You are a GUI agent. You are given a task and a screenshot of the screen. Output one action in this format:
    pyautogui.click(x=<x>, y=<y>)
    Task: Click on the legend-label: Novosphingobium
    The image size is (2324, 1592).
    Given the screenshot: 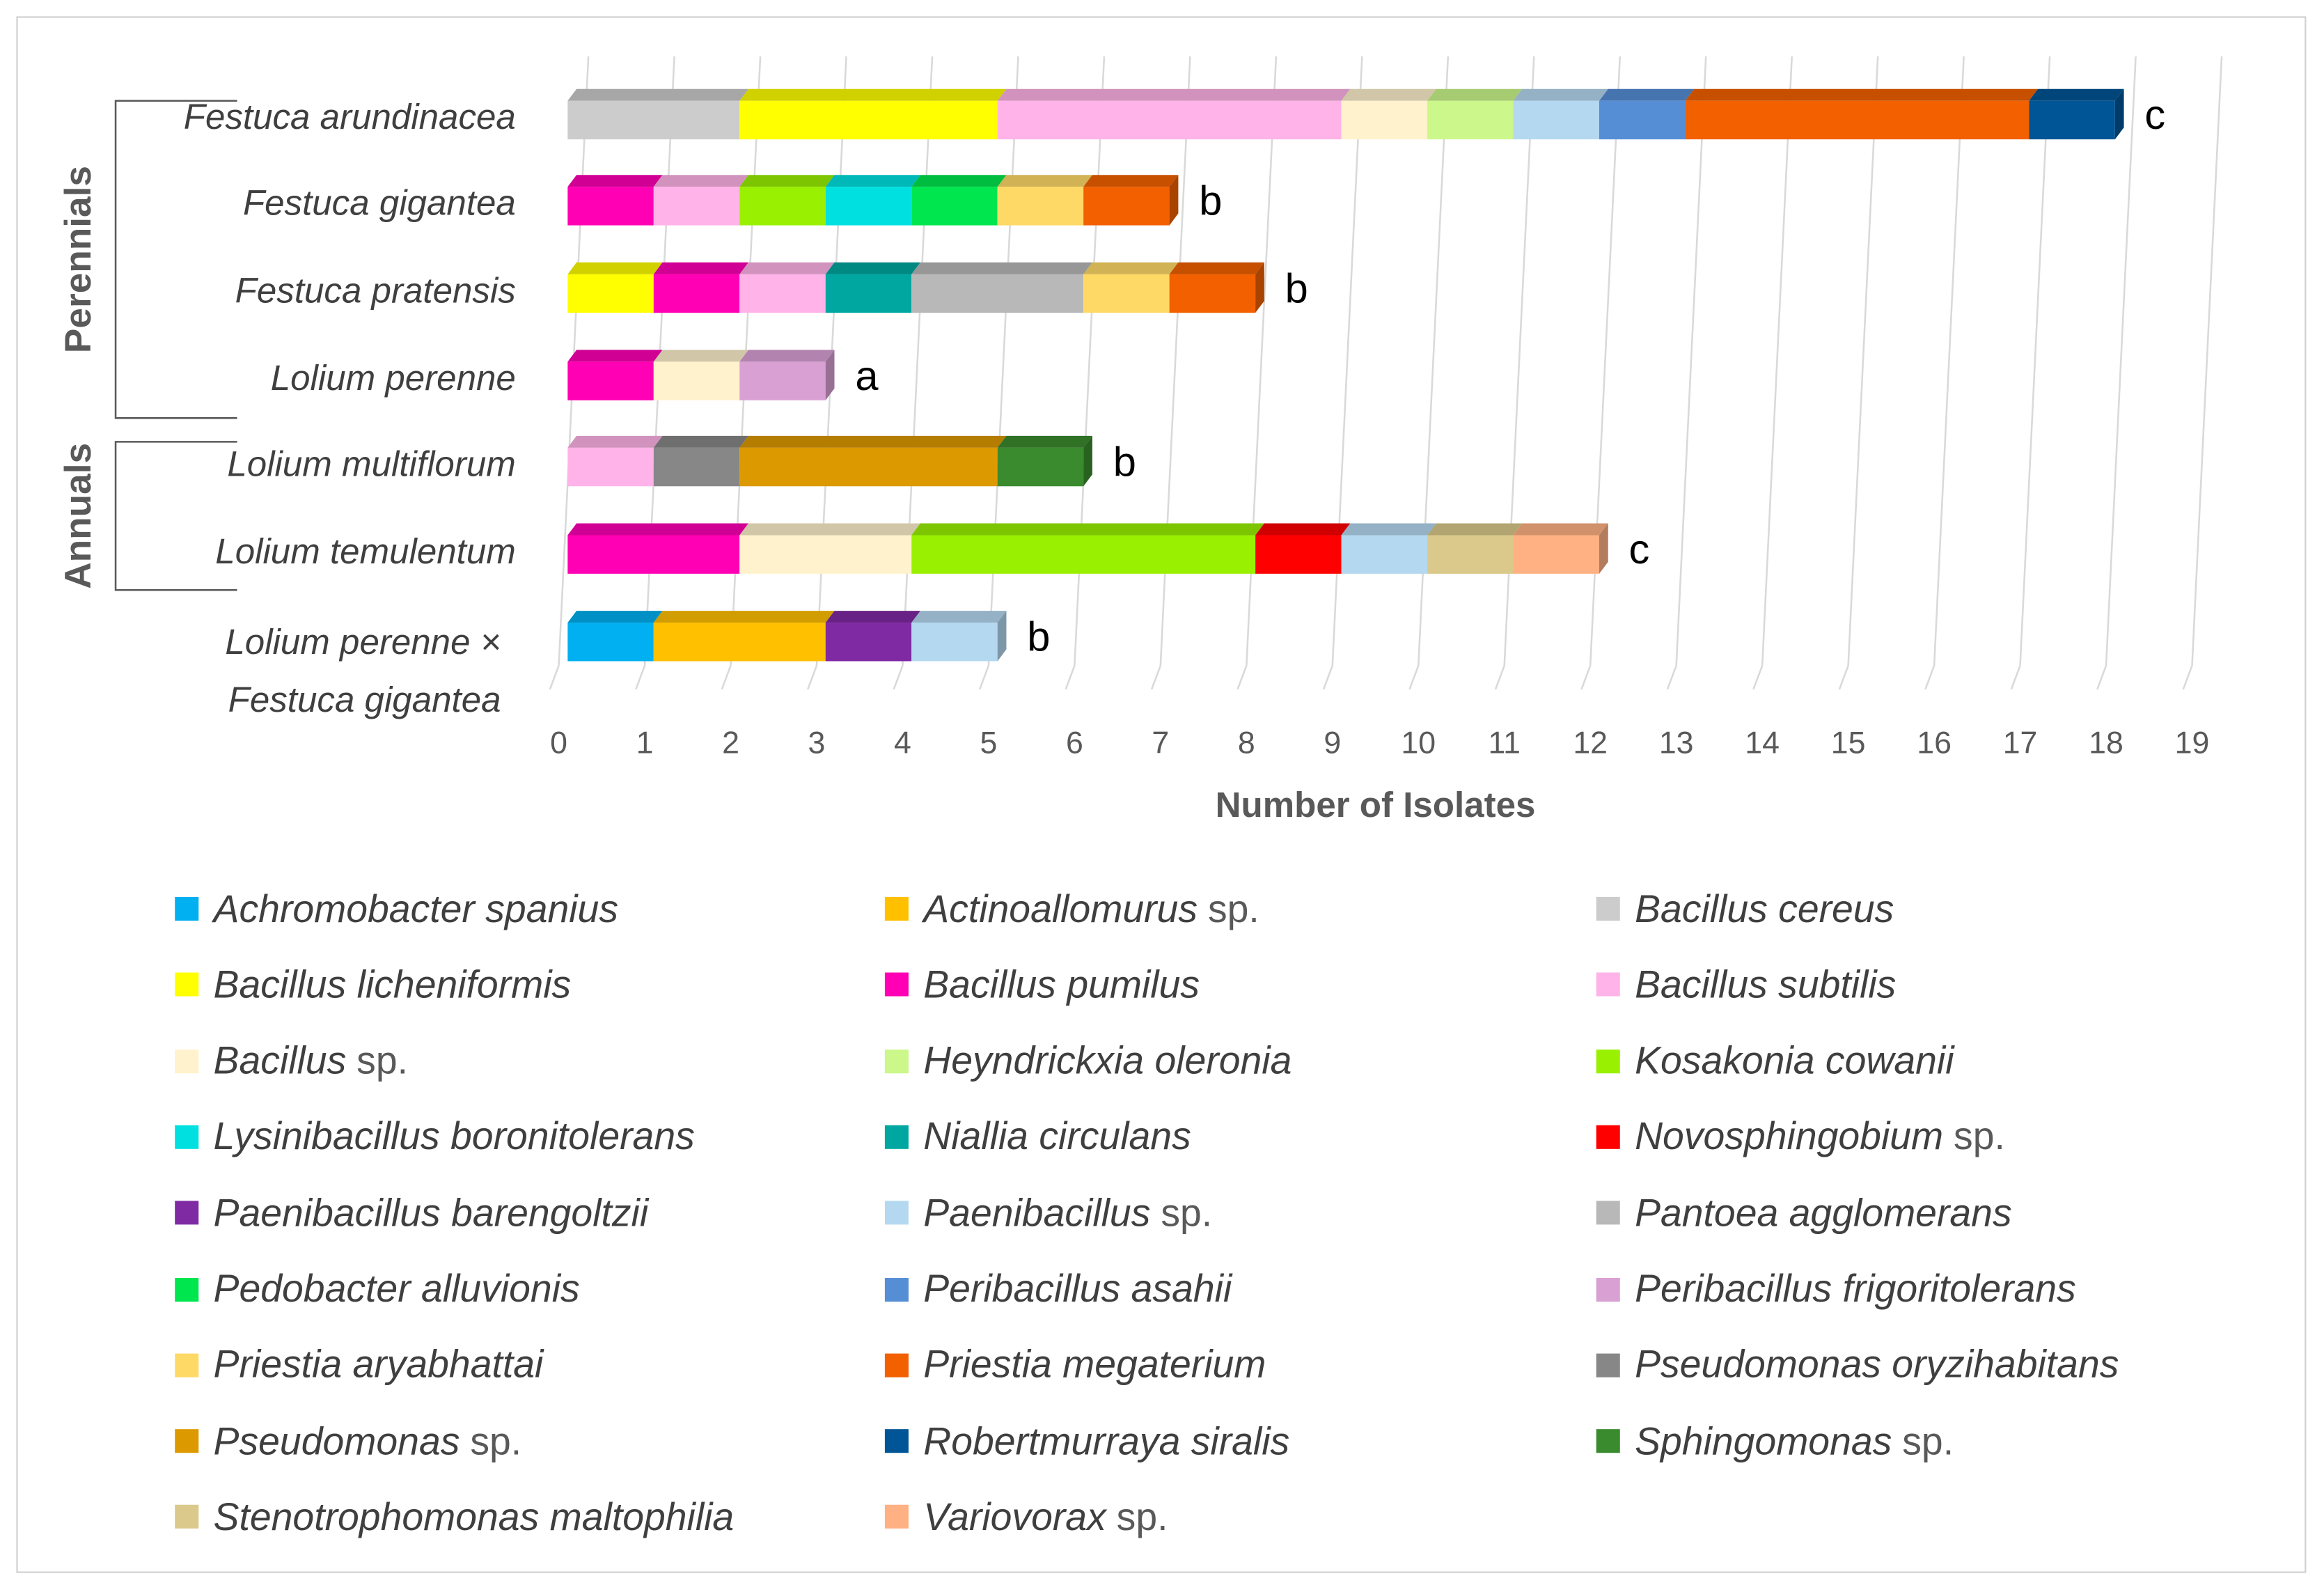 What is the action you would take?
    pyautogui.click(x=1790, y=1136)
    